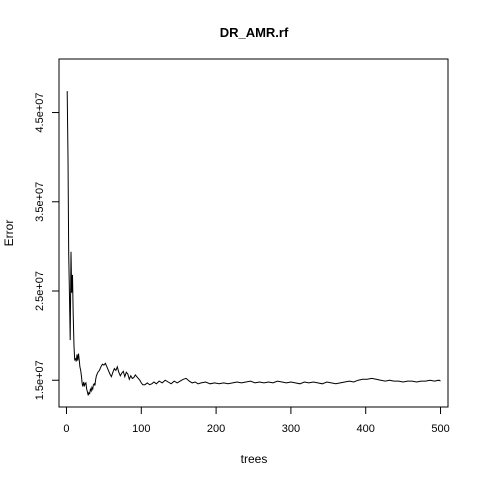 This screenshot has width=480, height=480. Describe the element at coordinates (9, 233) in the screenshot. I see `y-axis-label: Error` at that location.